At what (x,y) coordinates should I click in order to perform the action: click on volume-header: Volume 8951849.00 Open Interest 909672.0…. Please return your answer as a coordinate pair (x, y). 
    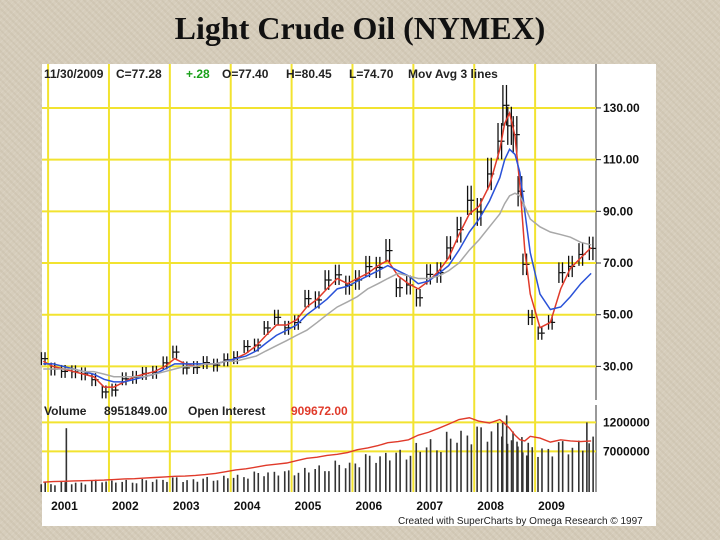
    Looking at the image, I should click on (196, 411).